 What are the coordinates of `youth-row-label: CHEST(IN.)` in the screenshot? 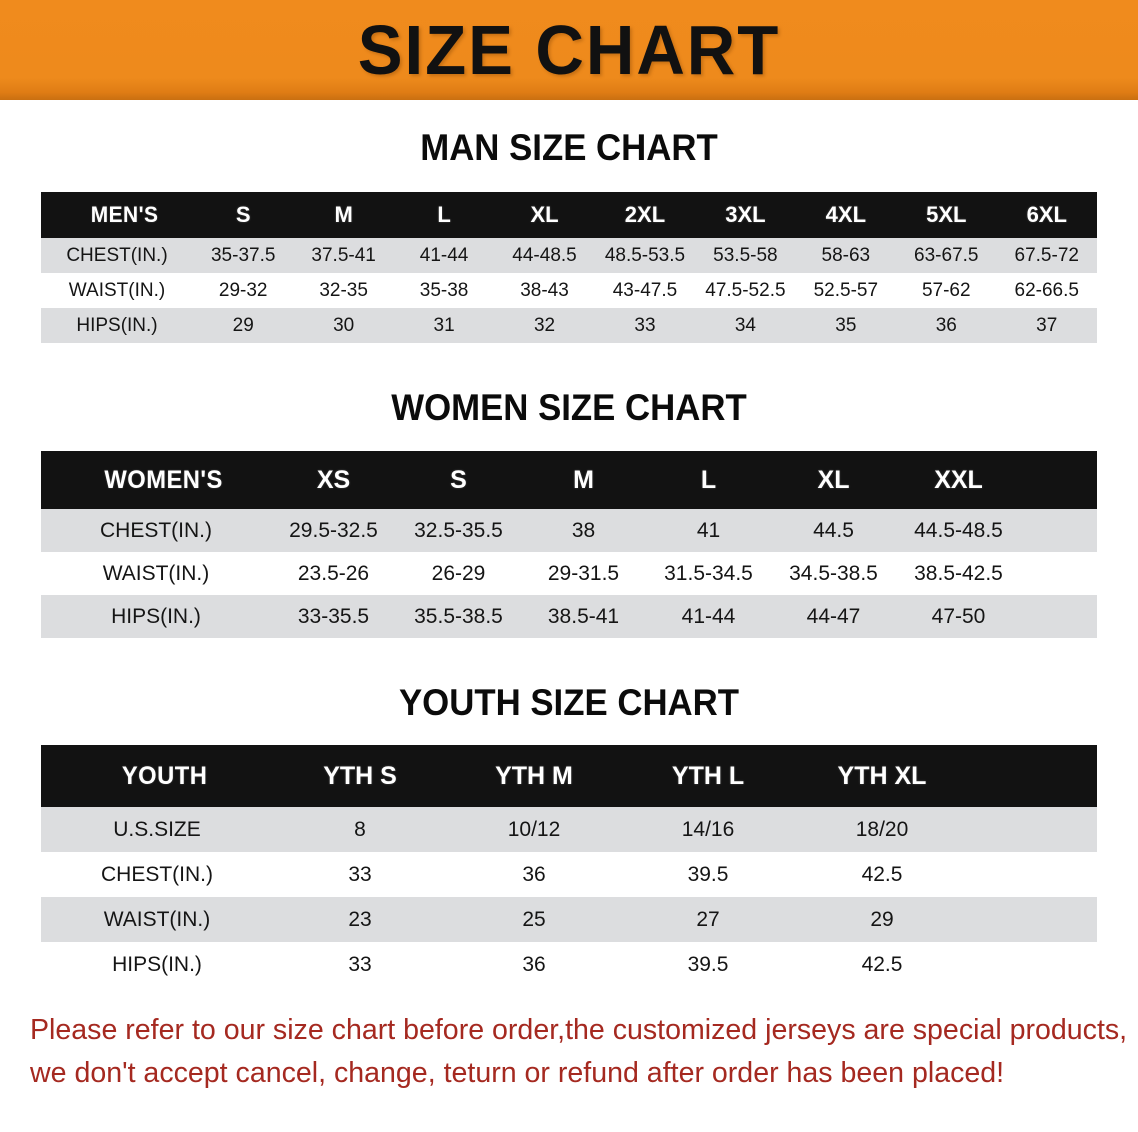 It's located at (157, 874).